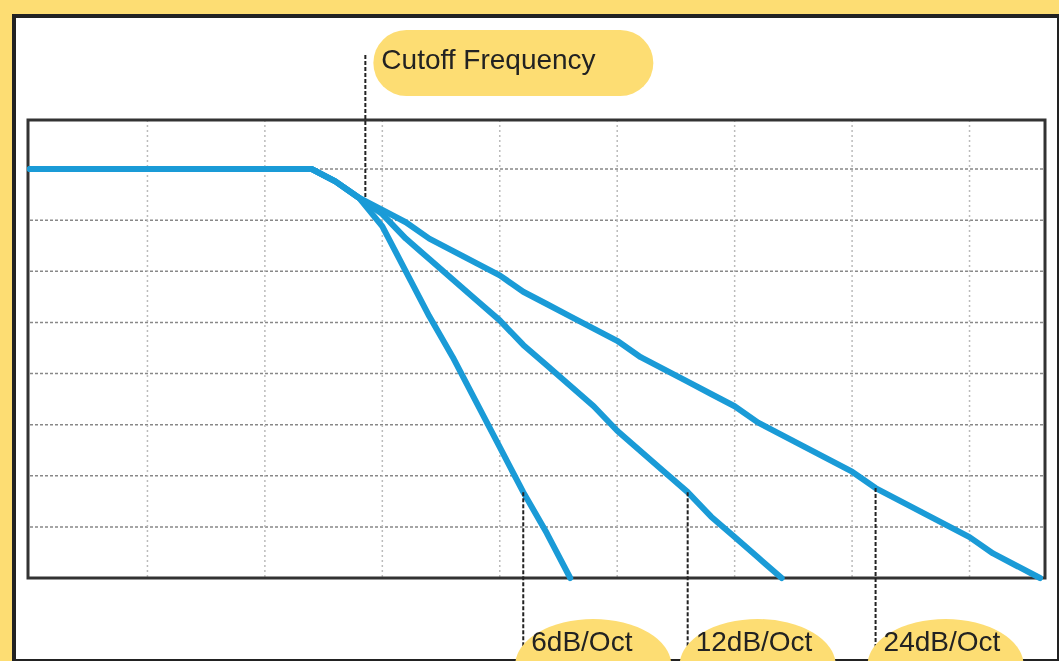  Describe the element at coordinates (754, 641) in the screenshot. I see `text: 12dB/Oct` at that location.